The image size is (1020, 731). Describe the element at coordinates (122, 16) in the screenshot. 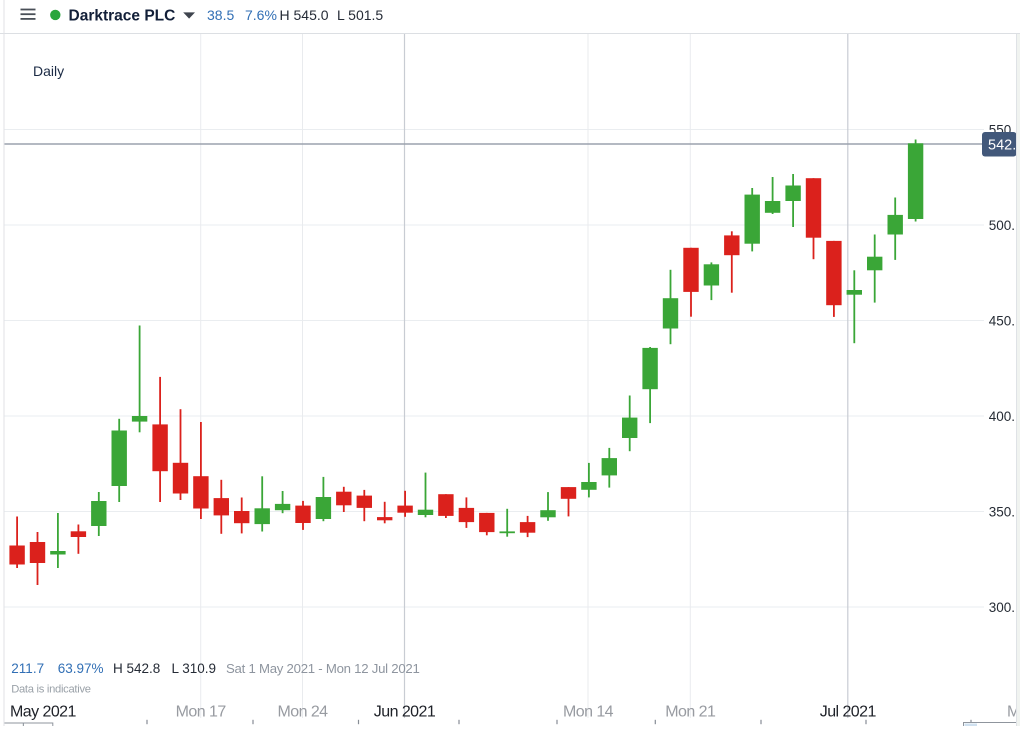

I see `svg-text: Darktrace PLC` at that location.